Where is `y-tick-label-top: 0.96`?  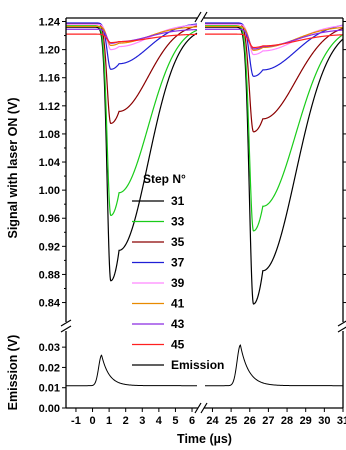
y-tick-label-top: 0.96 is located at coordinates (49, 219).